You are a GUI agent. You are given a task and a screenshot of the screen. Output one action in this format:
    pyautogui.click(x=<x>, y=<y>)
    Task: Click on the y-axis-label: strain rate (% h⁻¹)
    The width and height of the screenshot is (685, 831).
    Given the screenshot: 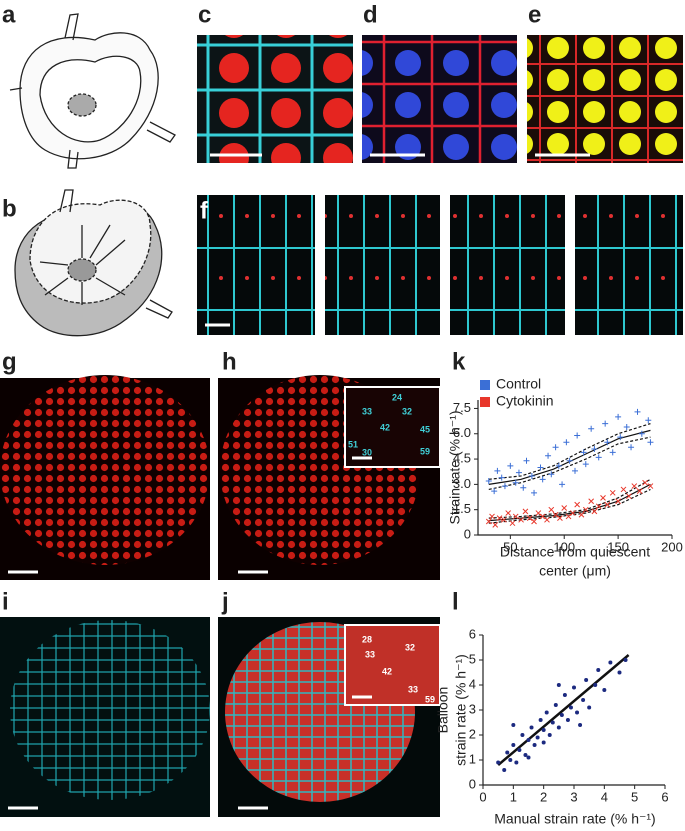 What is the action you would take?
    pyautogui.click(x=461, y=710)
    